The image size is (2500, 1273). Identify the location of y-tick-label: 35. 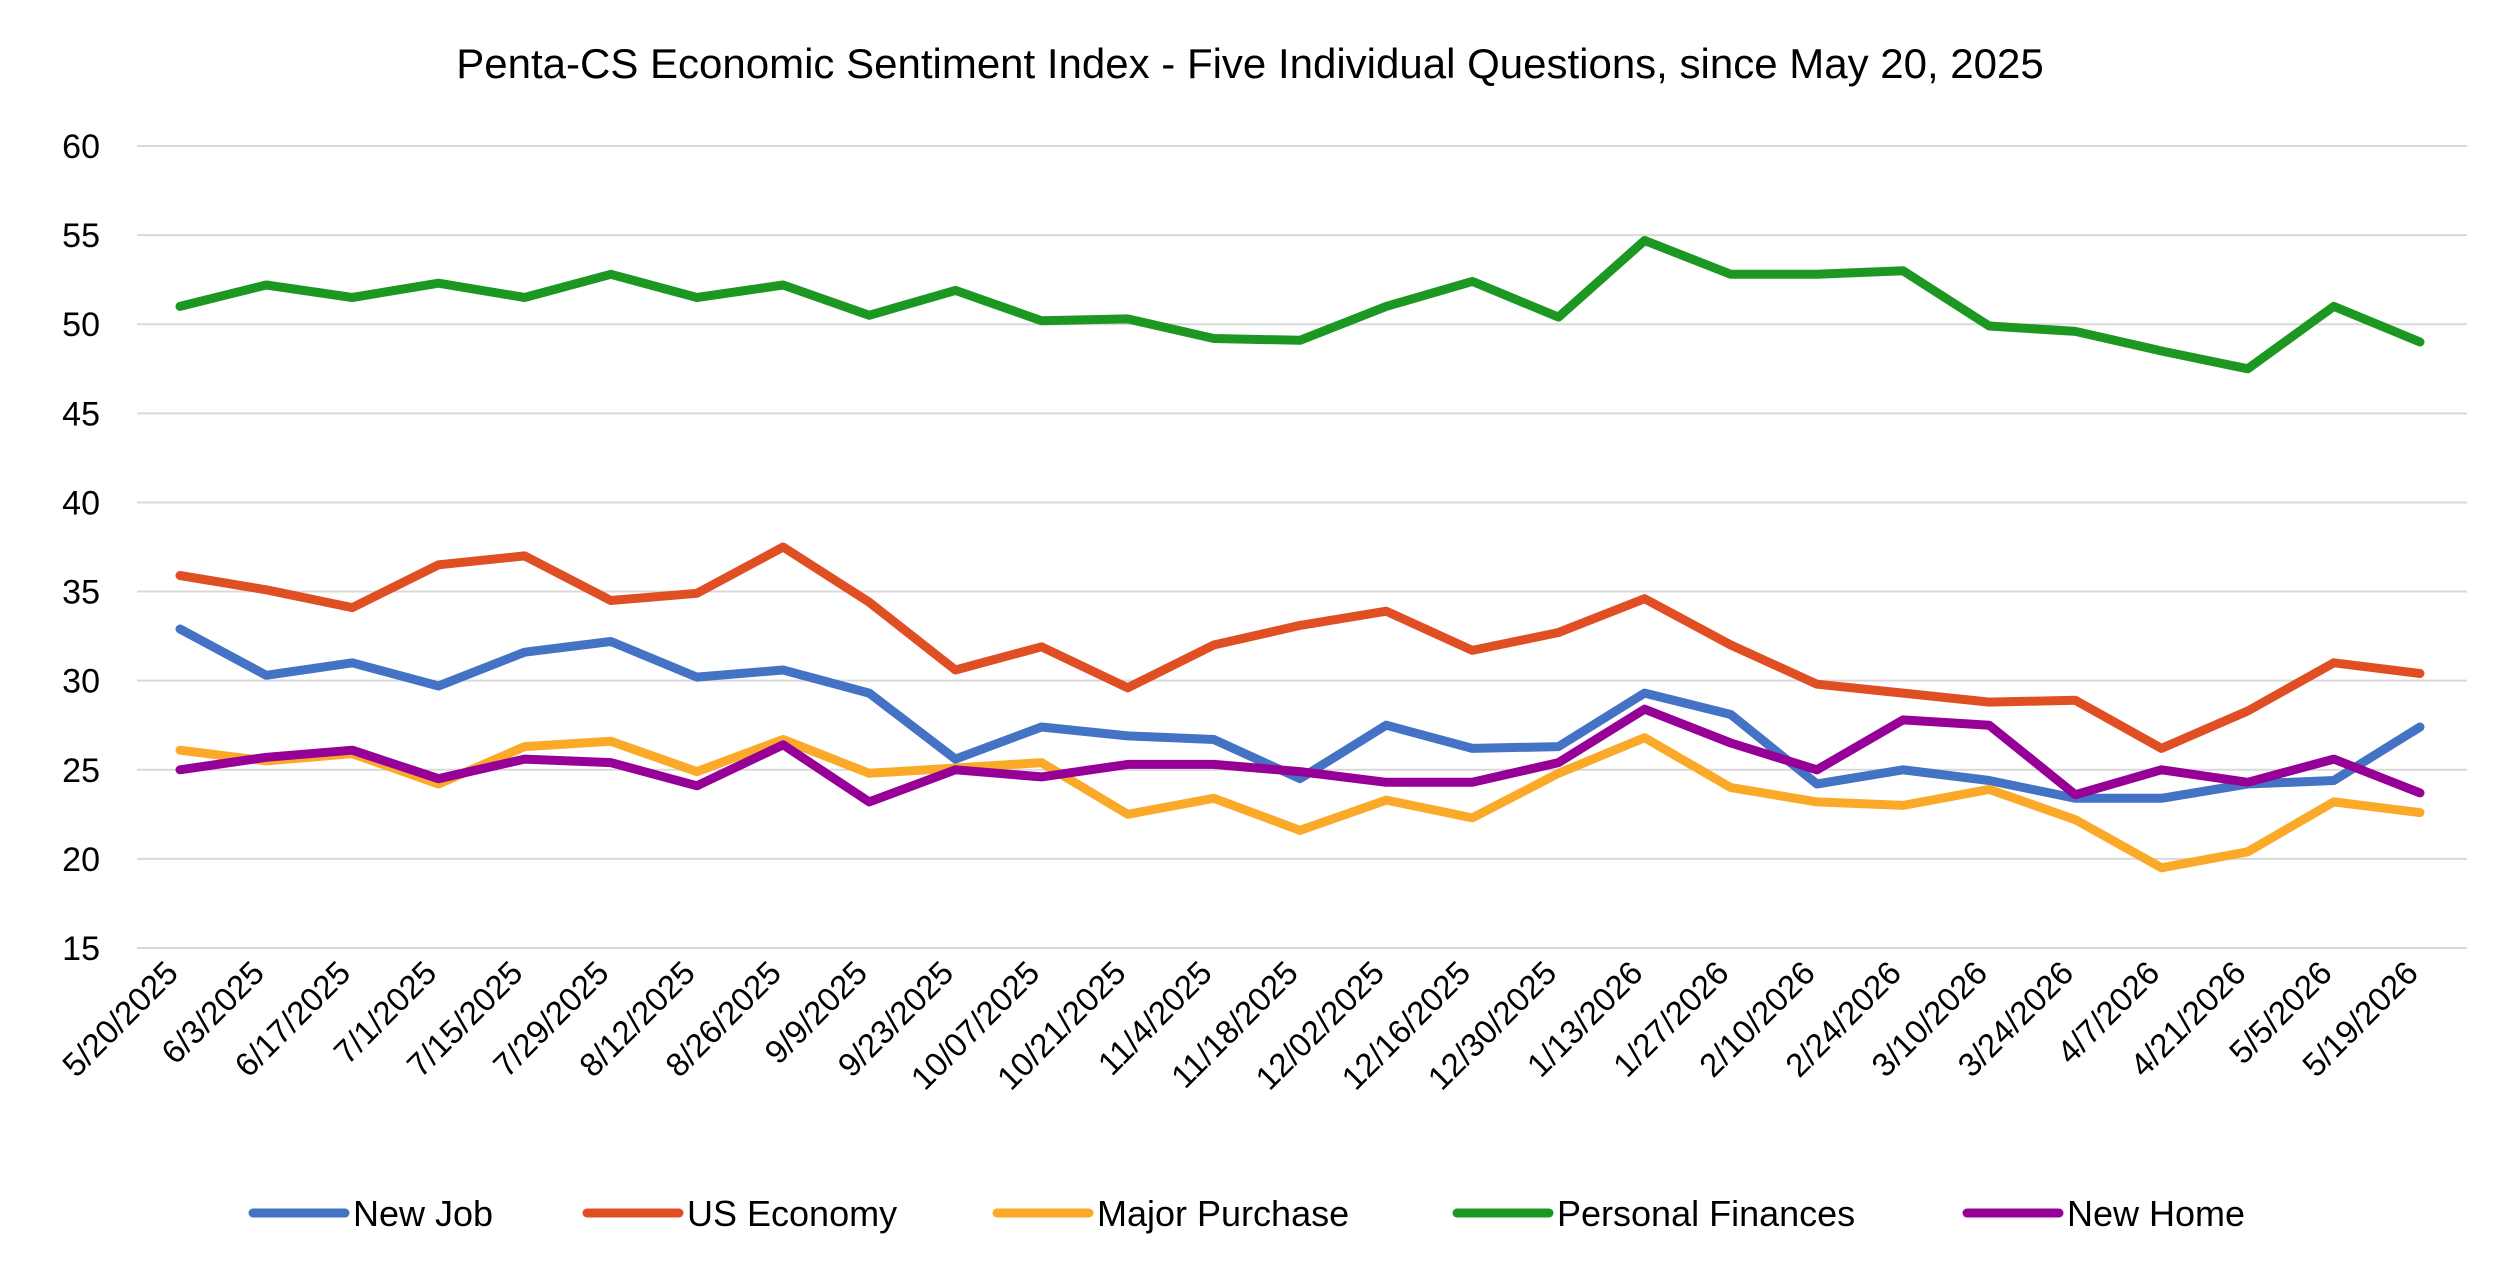
(81, 593).